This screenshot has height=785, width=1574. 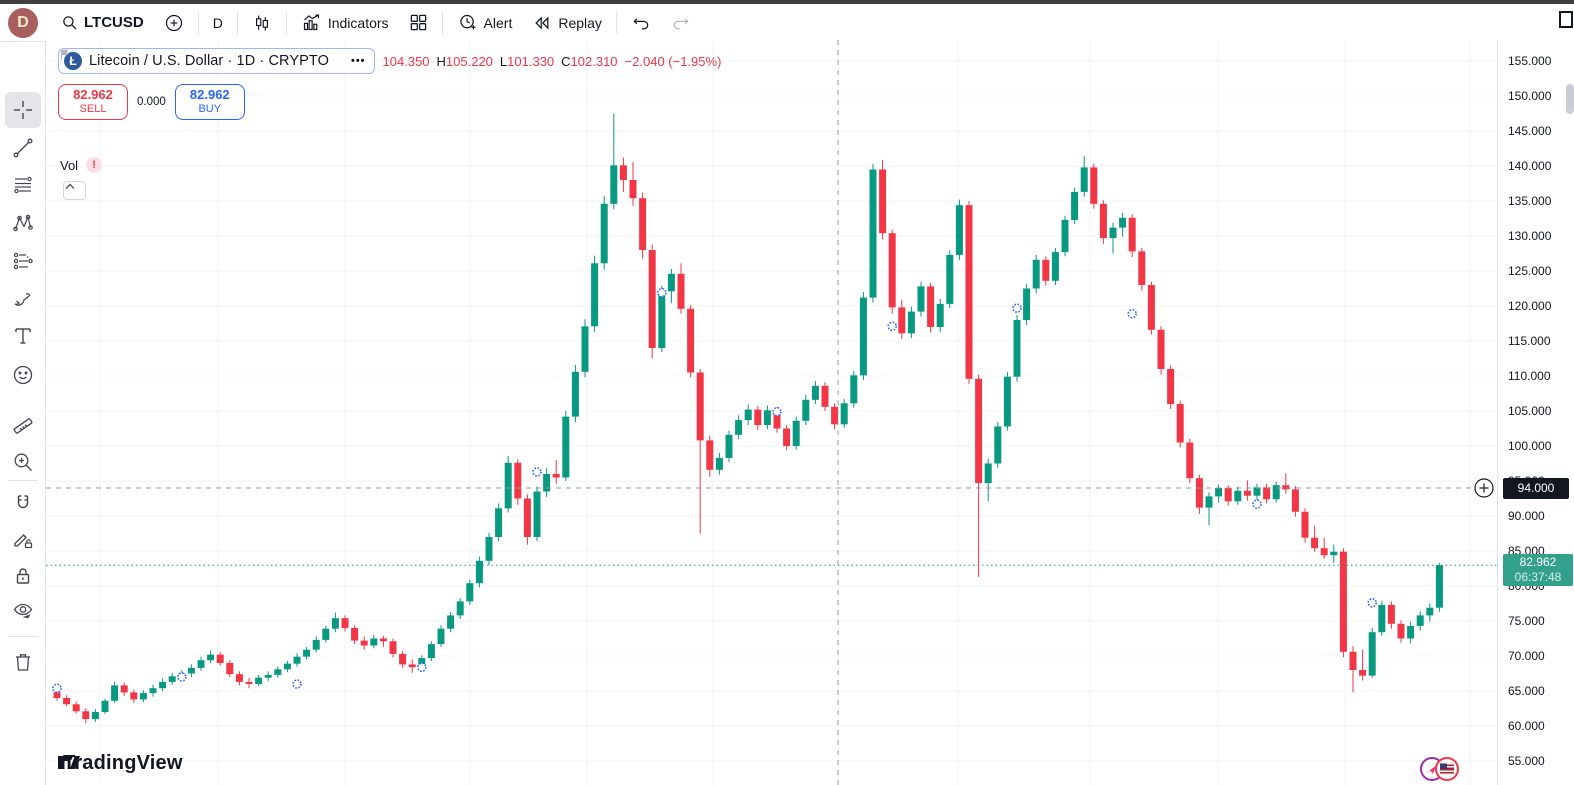 What do you see at coordinates (174, 23) in the screenshot?
I see `add-symbol-button` at bounding box center [174, 23].